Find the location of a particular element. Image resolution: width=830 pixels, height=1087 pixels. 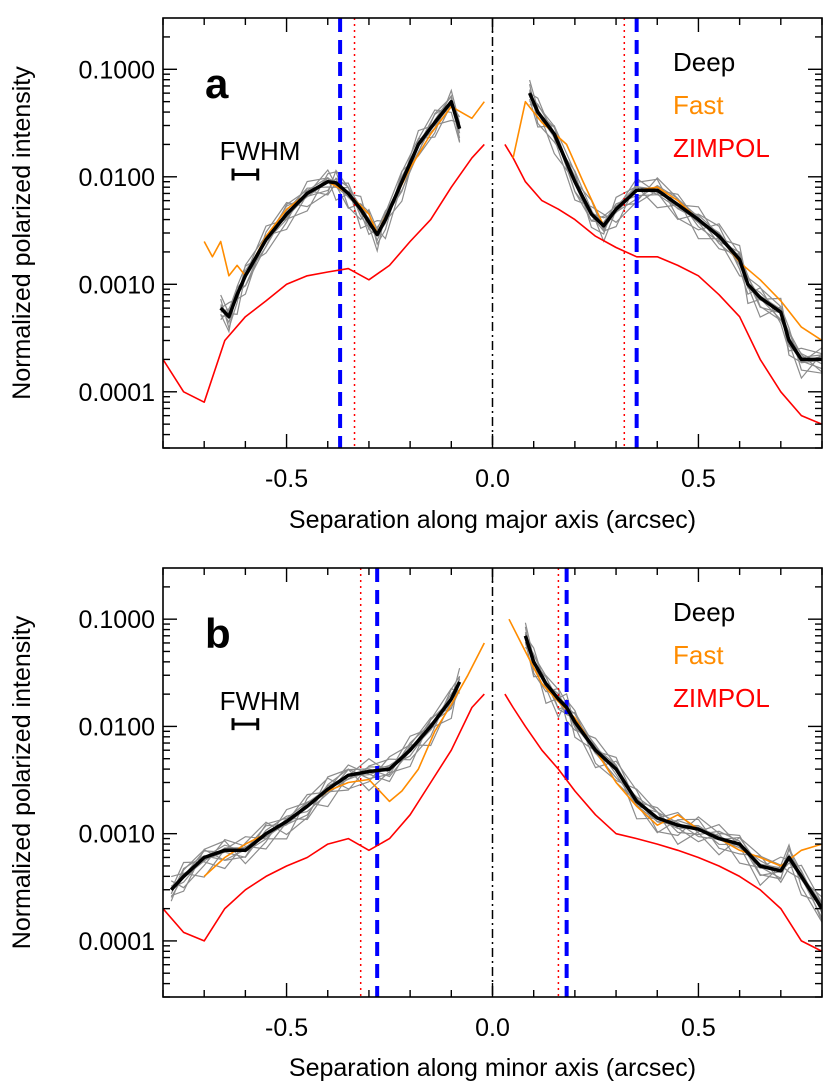

series-line-fast-left is located at coordinates (344, 759).